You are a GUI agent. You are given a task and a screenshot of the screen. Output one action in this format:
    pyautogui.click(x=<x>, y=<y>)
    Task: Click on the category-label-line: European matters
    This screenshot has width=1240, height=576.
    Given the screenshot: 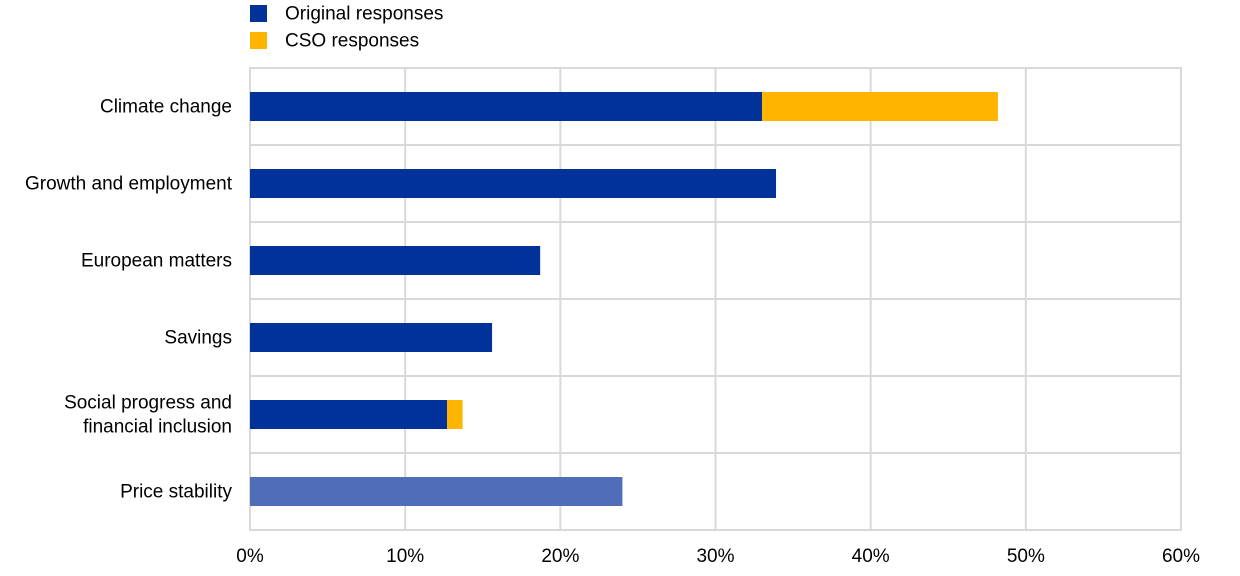 What is the action you would take?
    pyautogui.click(x=156, y=260)
    